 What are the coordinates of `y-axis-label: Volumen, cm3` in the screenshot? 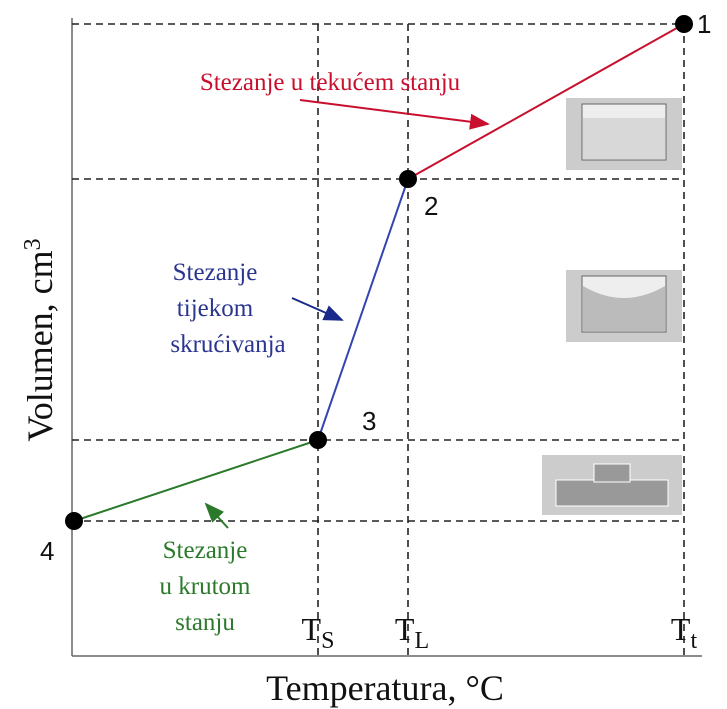 It's located at (40, 339).